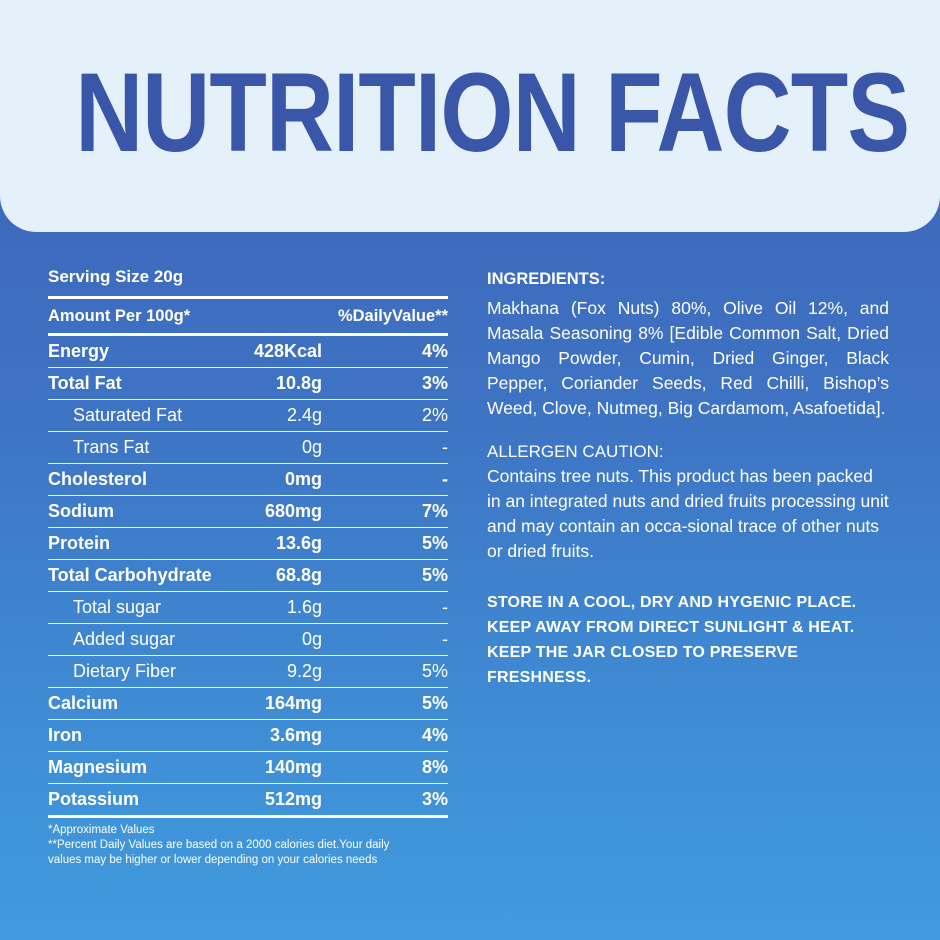 Image resolution: width=940 pixels, height=940 pixels. I want to click on nutrient-amount: 428Kcal, so click(287, 351).